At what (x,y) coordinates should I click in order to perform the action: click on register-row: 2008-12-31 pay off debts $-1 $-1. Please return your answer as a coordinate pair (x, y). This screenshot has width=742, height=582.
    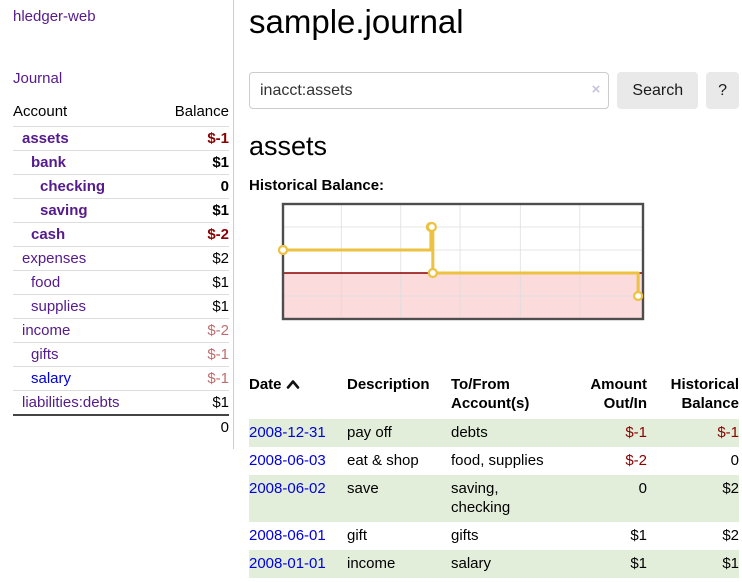
    Looking at the image, I should click on (494, 433).